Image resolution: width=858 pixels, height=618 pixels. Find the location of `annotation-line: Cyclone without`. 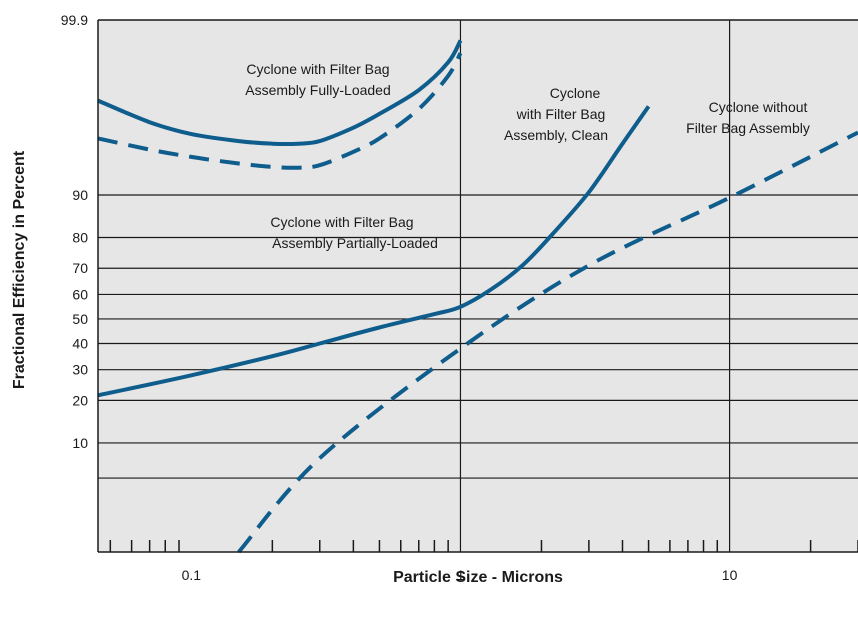

annotation-line: Cyclone without is located at coordinates (758, 107).